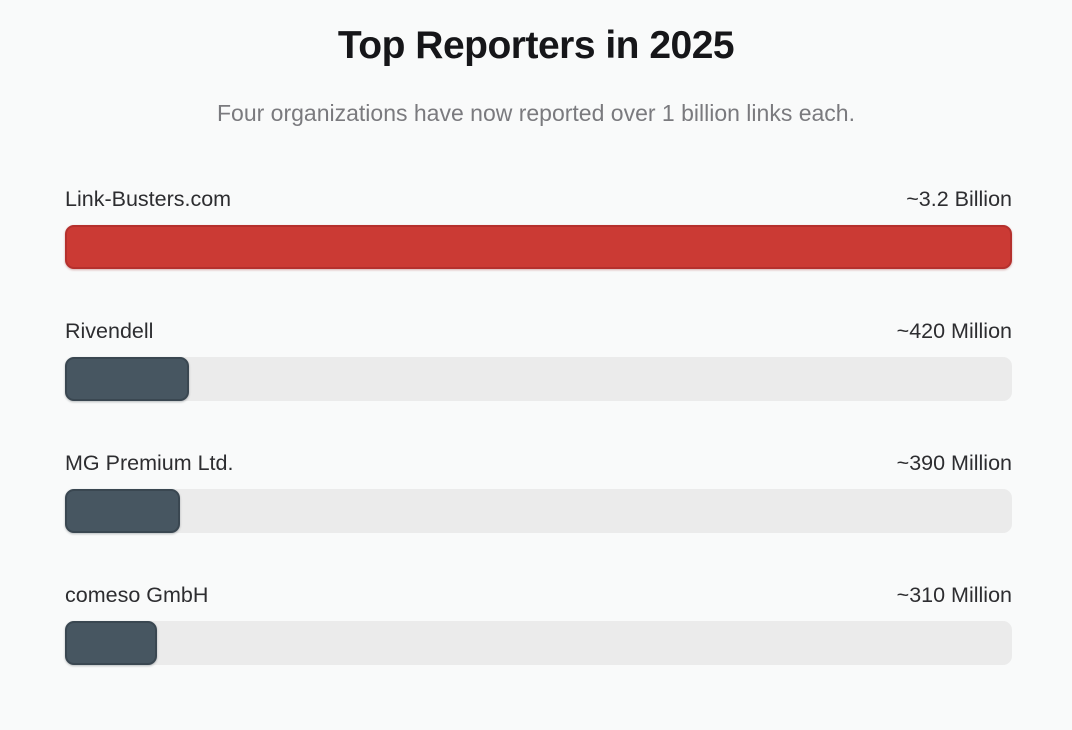 The image size is (1072, 730). Describe the element at coordinates (538, 463) in the screenshot. I see `row-header: MG Premium Ltd. ~390 Million` at that location.